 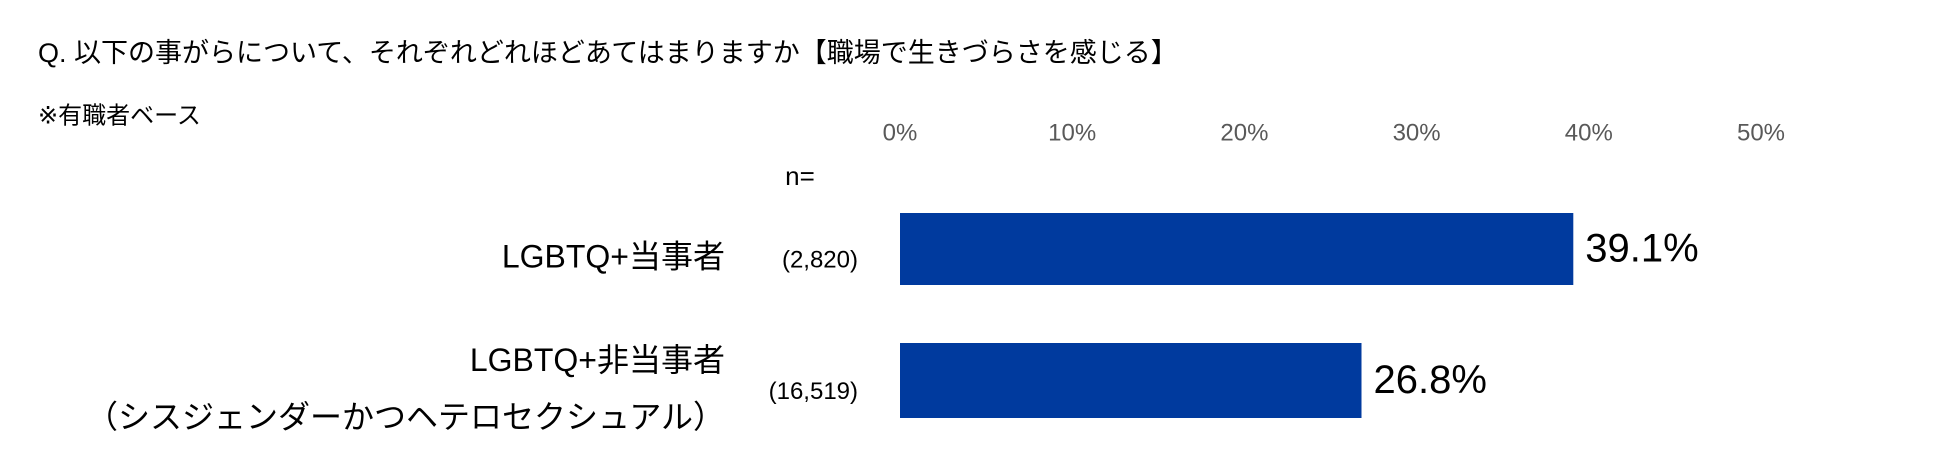 I want to click on x-tick-label: 10%, so click(x=1072, y=132).